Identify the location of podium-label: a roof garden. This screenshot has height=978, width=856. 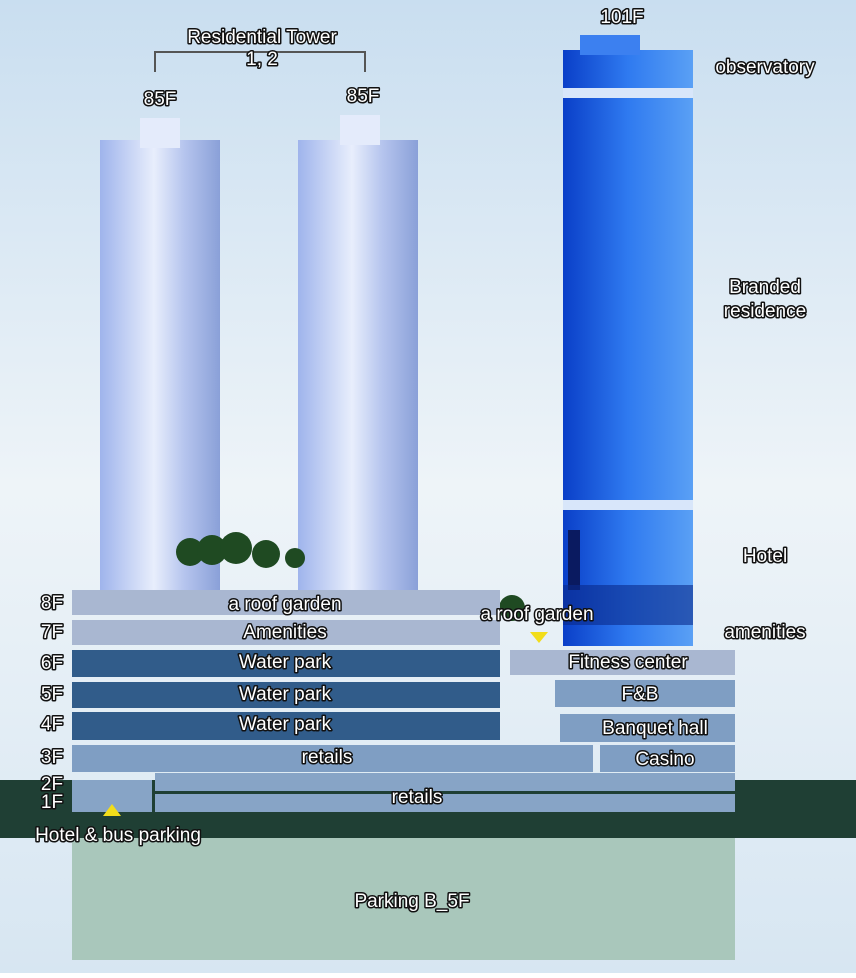
(536, 614).